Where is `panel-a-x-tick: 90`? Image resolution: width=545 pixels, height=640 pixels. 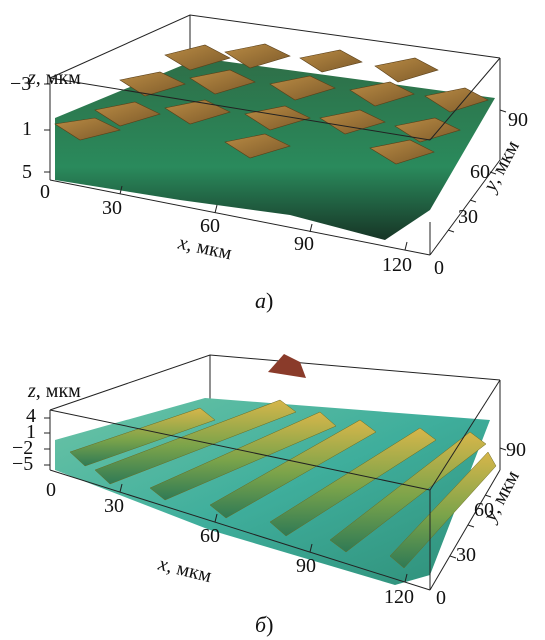
panel-a-x-tick: 90 is located at coordinates (304, 244).